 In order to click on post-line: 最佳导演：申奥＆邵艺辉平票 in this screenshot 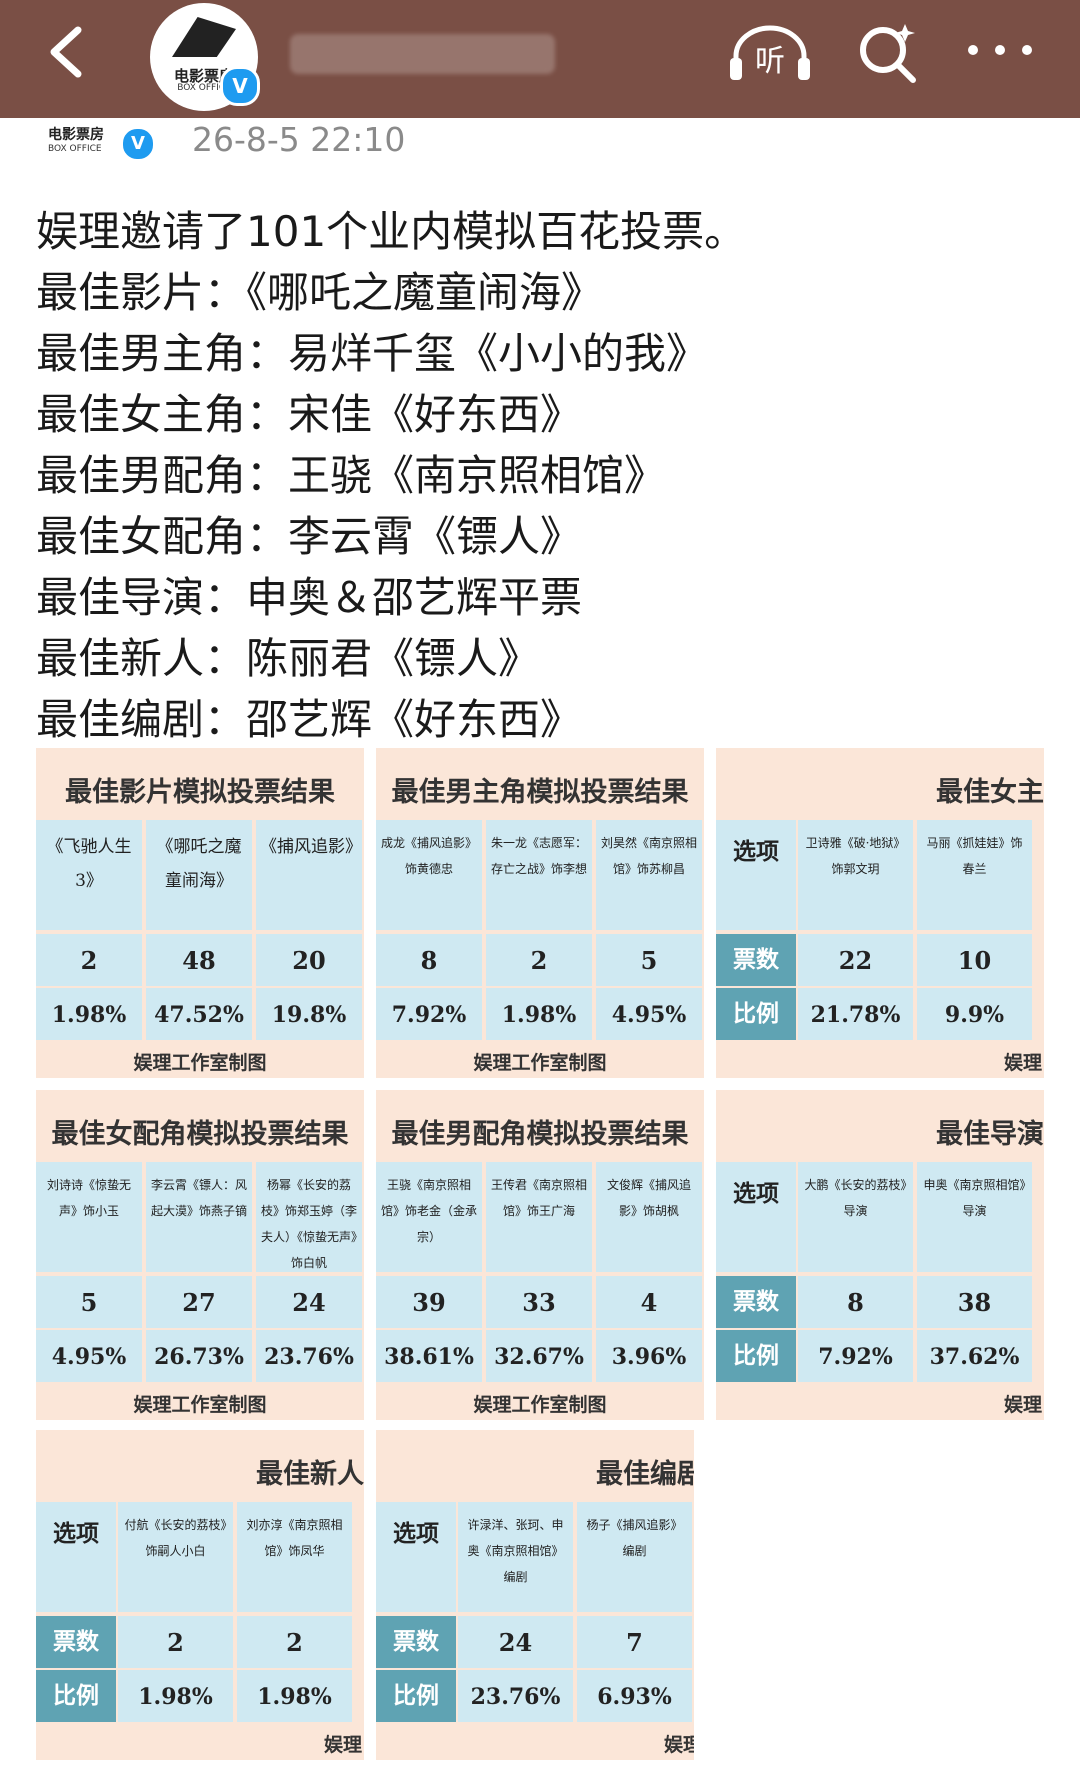, I will do `click(309, 597)`.